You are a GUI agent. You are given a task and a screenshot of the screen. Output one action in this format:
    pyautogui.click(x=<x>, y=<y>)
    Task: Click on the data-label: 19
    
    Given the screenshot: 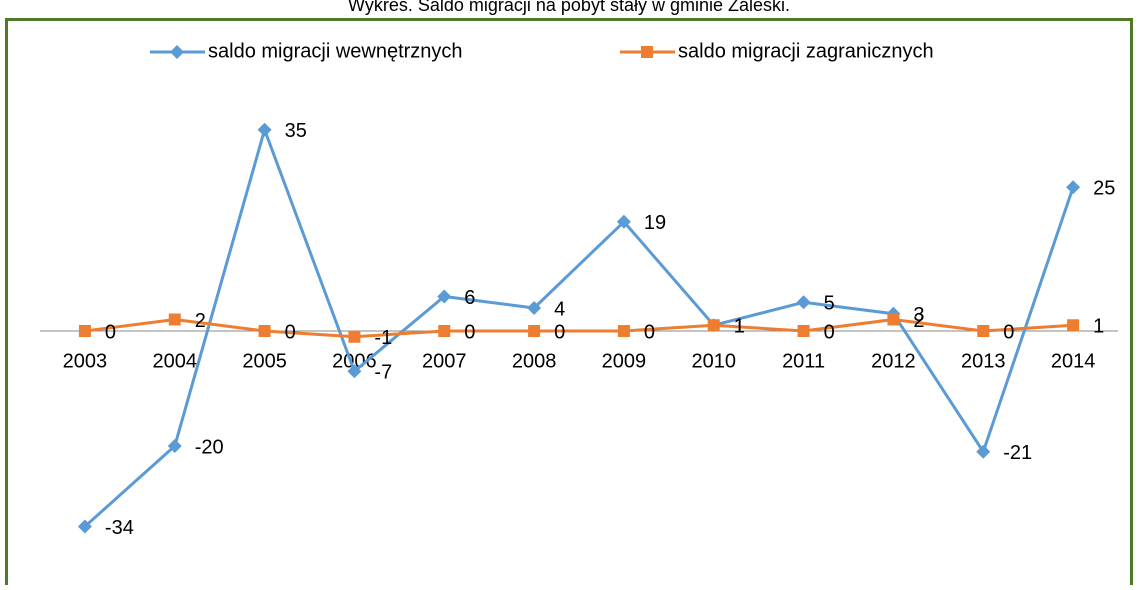 What is the action you would take?
    pyautogui.click(x=655, y=223)
    